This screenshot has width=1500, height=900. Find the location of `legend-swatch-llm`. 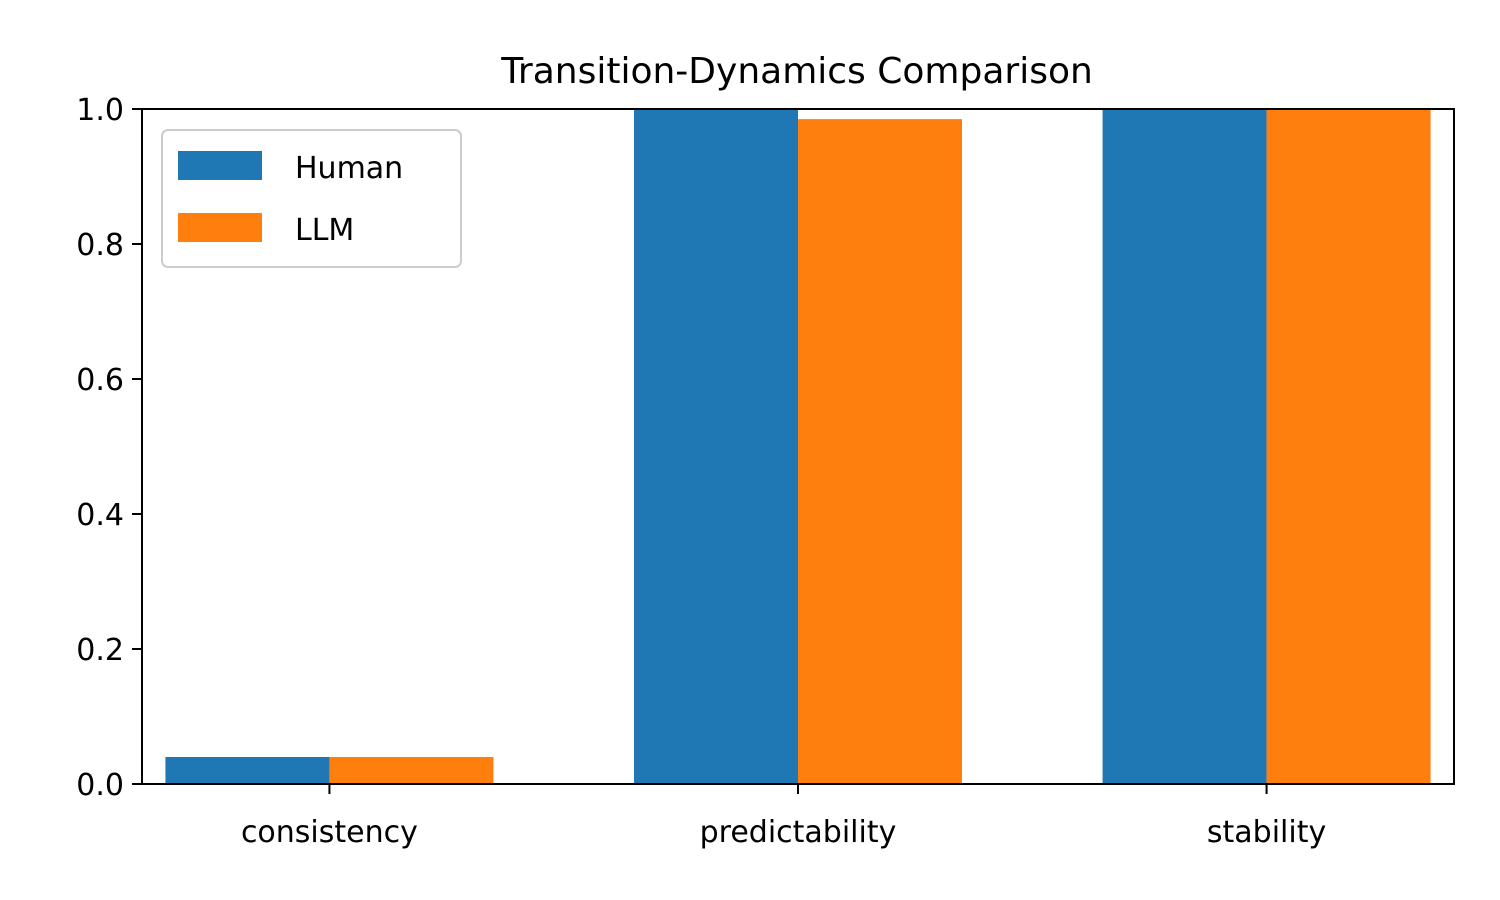

legend-swatch-llm is located at coordinates (220, 227).